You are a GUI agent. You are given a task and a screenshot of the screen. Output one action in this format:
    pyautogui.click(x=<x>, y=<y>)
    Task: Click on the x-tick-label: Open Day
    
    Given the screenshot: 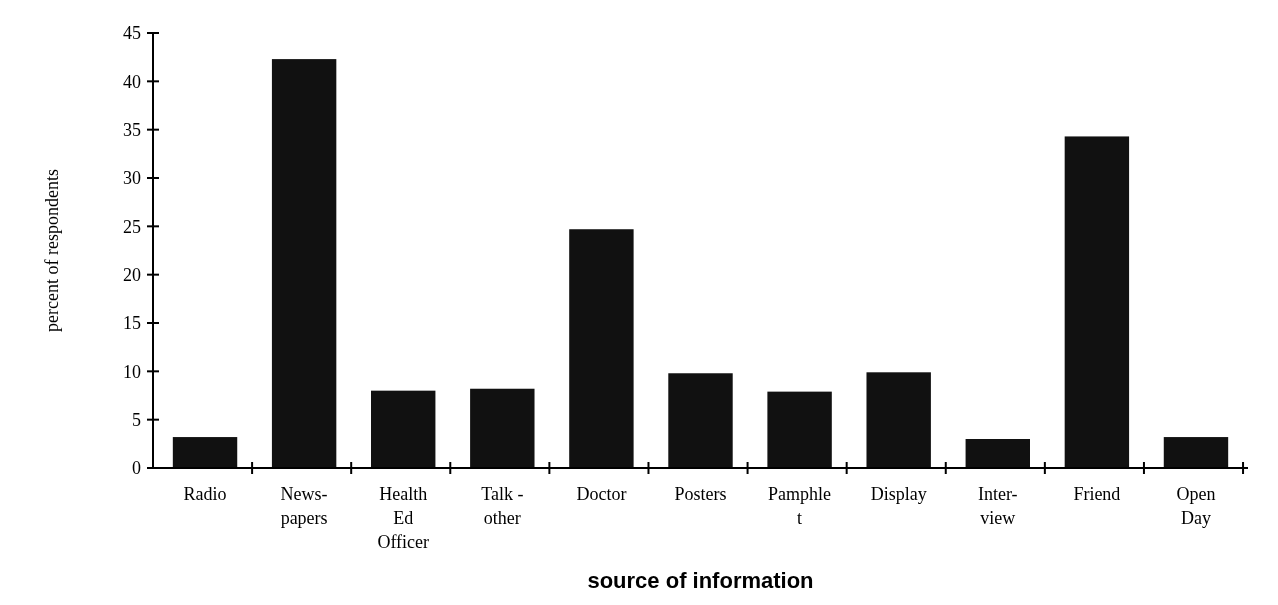 What is the action you would take?
    pyautogui.click(x=1196, y=506)
    